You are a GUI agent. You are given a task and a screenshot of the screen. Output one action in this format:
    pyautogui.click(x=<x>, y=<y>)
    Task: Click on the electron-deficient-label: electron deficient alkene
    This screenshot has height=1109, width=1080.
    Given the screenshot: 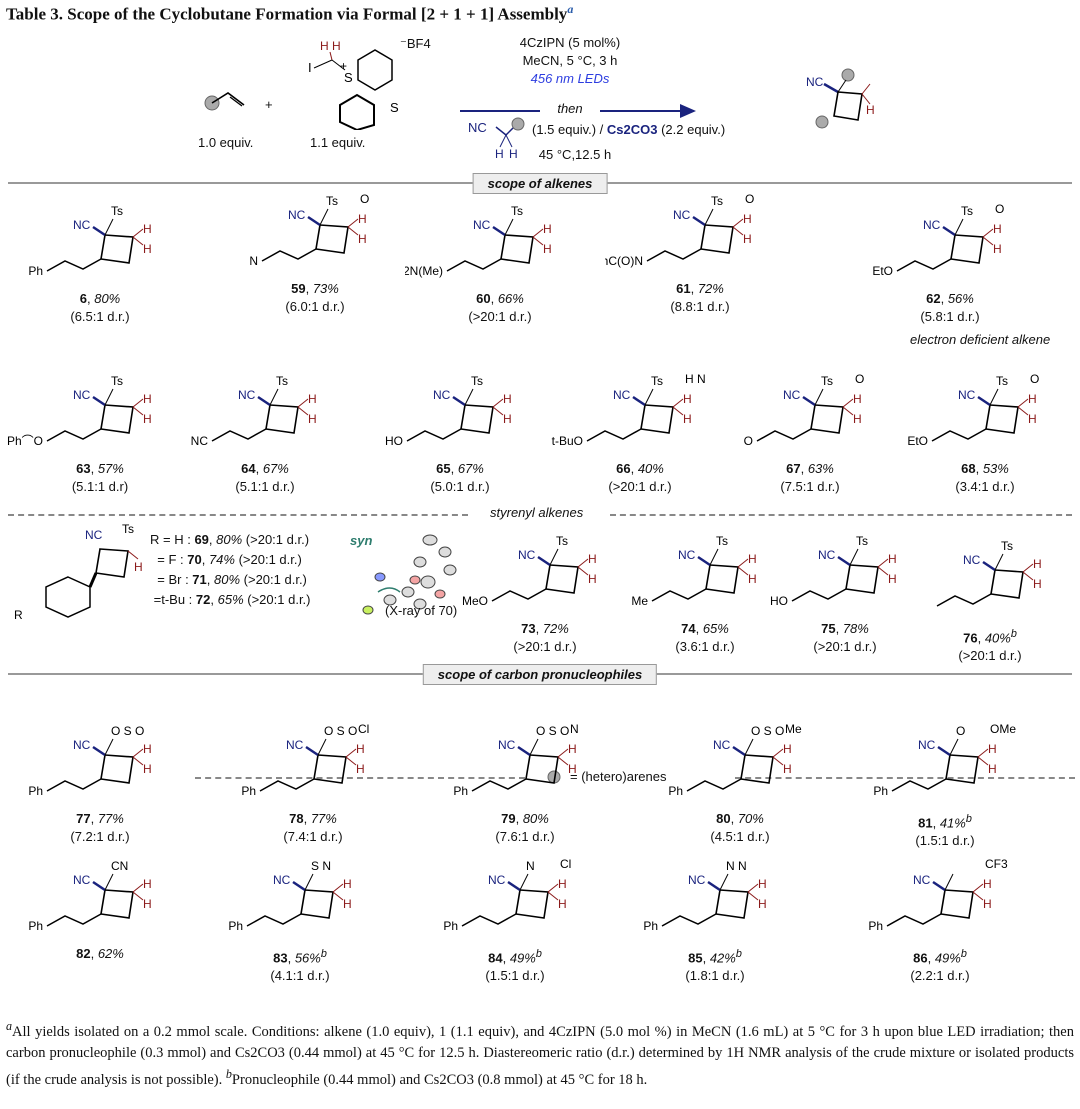 What is the action you would take?
    pyautogui.click(x=980, y=339)
    